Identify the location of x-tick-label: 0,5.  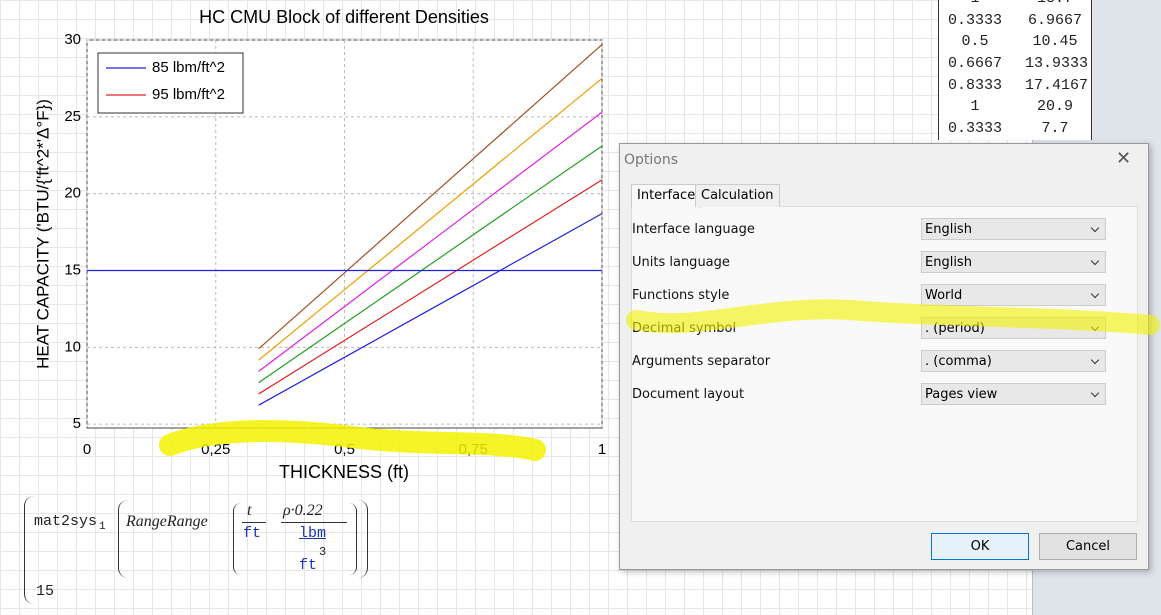
(344, 449).